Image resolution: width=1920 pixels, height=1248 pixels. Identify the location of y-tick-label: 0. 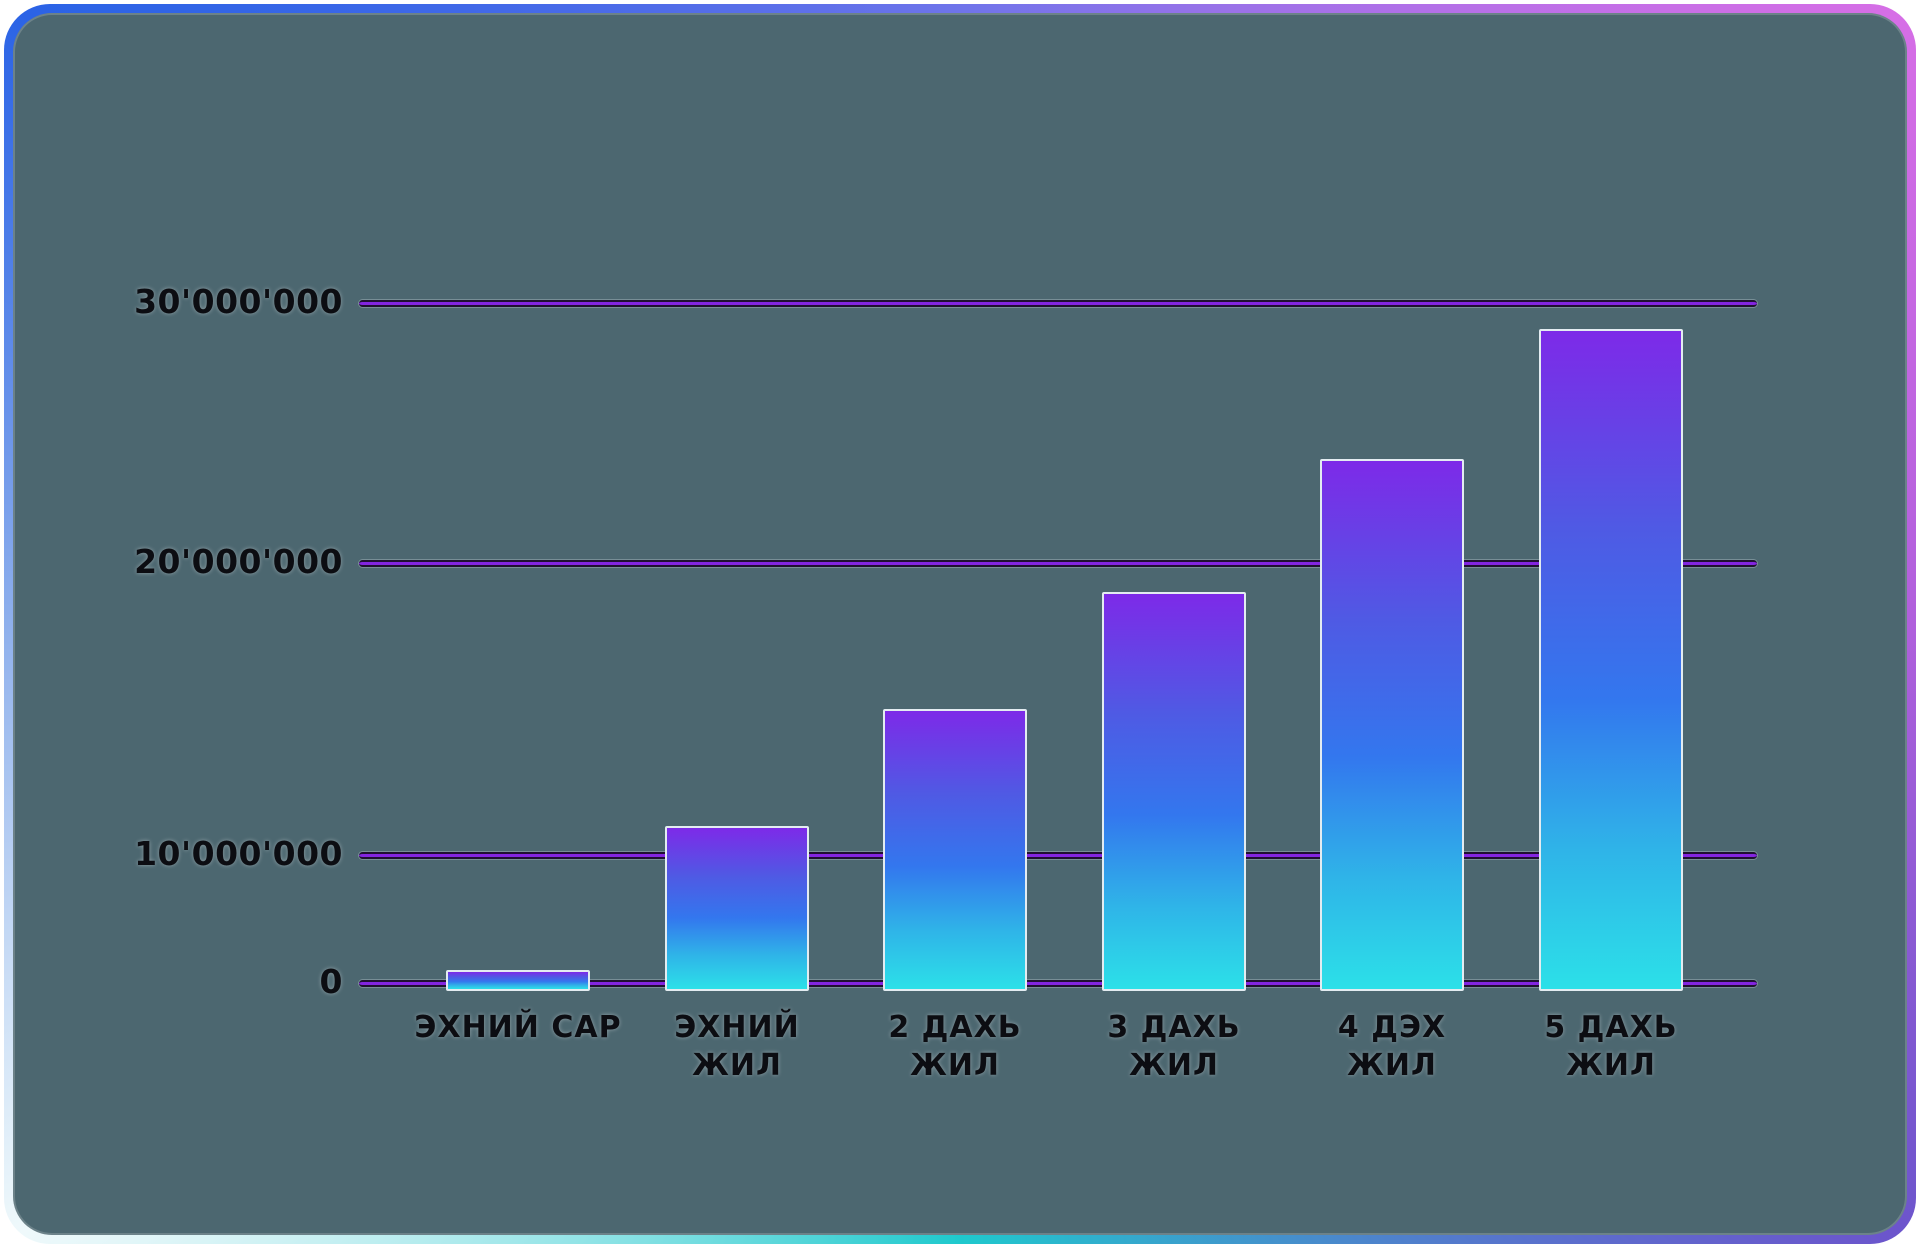
(331, 981).